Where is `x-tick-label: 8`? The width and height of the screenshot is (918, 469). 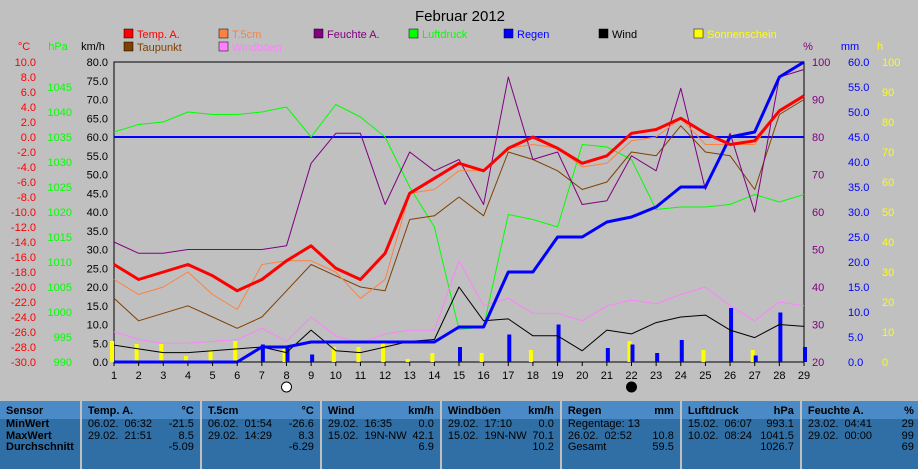 x-tick-label: 8 is located at coordinates (286, 376).